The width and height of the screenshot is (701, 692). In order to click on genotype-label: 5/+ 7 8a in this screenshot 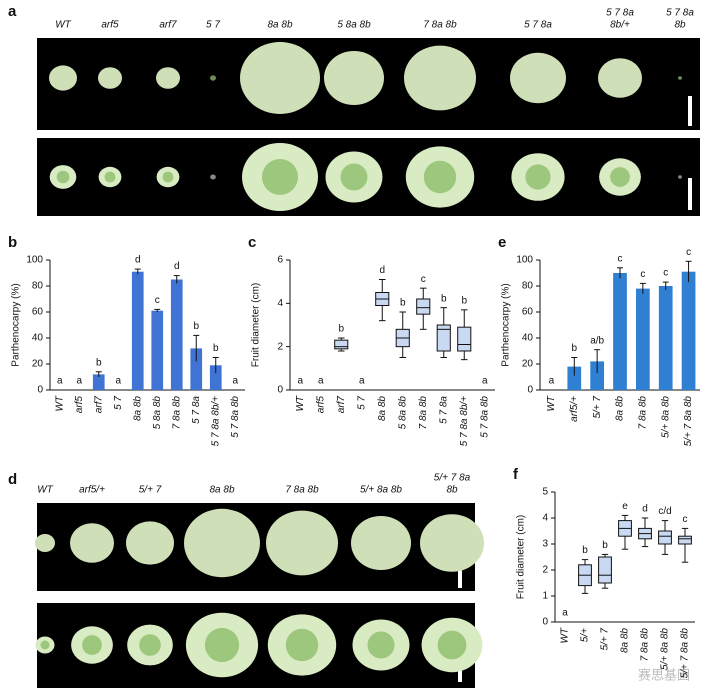, I will do `click(452, 478)`.